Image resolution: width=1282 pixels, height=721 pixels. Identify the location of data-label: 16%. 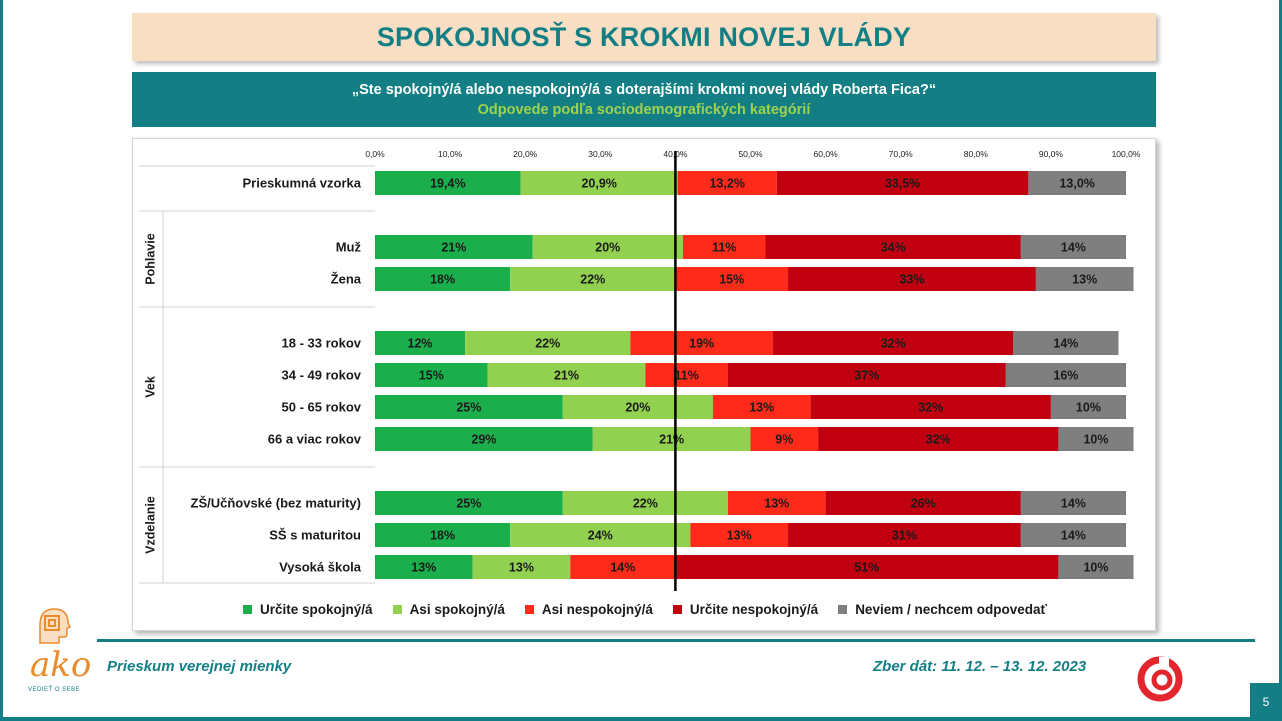
(1065, 376).